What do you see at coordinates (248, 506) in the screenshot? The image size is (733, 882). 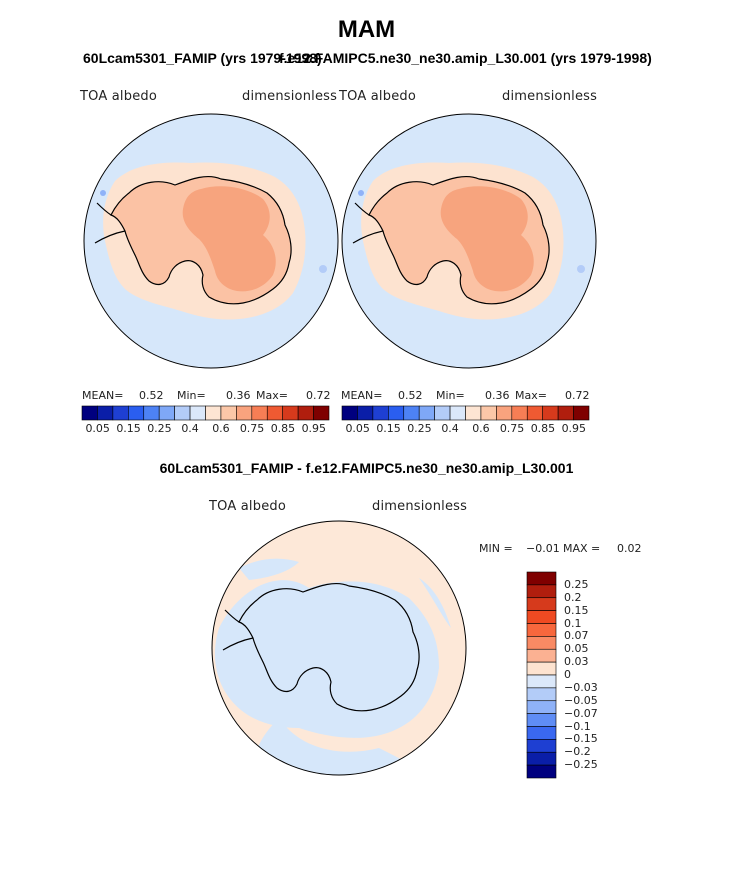 I see `diff-var-label: TOA albedo` at bounding box center [248, 506].